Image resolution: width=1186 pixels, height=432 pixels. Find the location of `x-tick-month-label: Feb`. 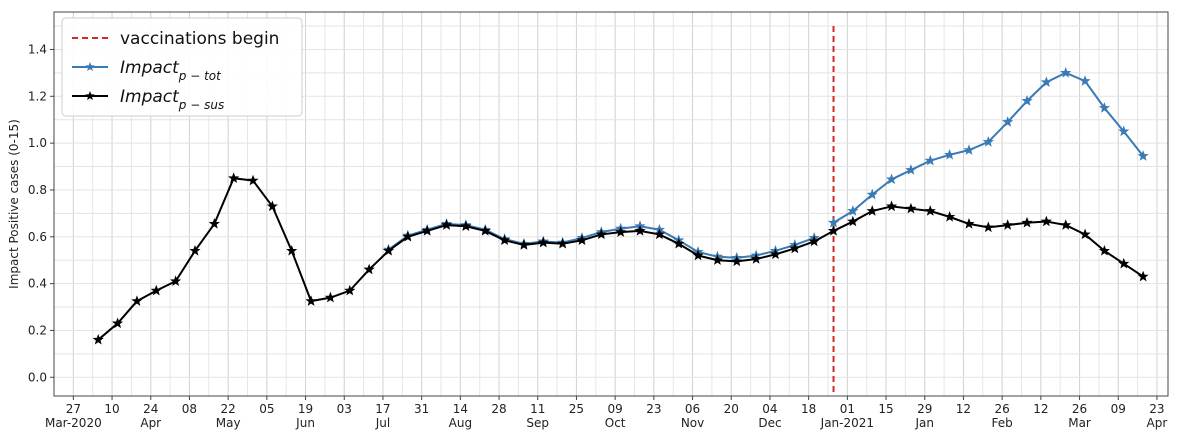

x-tick-month-label: Feb is located at coordinates (1002, 423).